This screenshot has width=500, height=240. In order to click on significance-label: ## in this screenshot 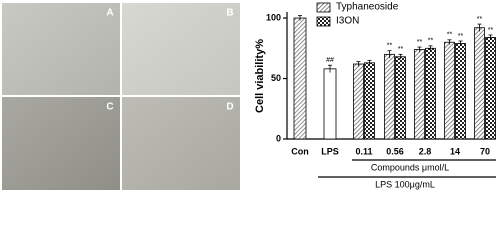, I will do `click(330, 60)`.